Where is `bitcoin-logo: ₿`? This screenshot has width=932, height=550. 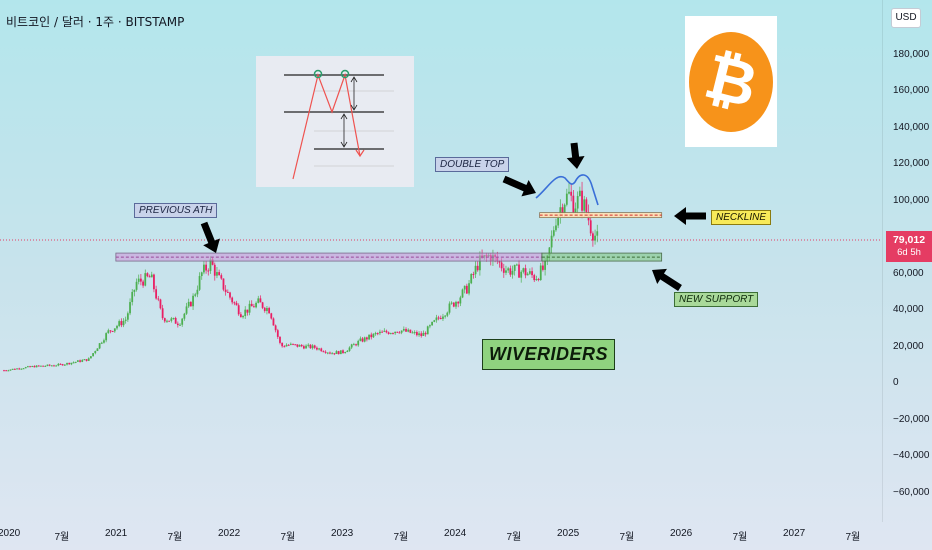
bitcoin-logo: ₿ is located at coordinates (731, 81).